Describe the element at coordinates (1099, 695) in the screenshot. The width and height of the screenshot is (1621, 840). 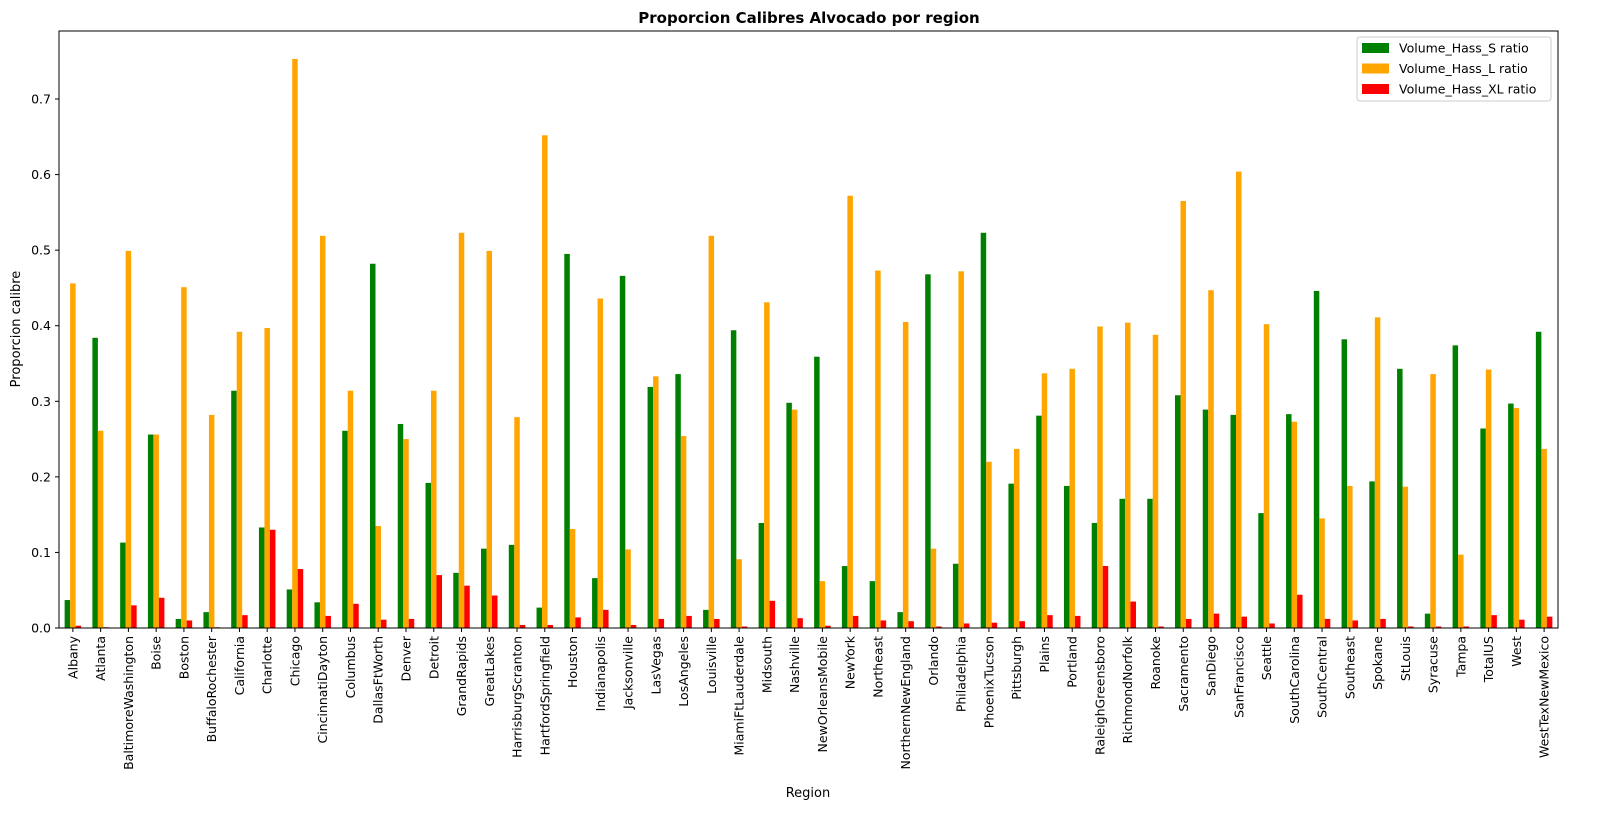
I see `x-tick-label: RaleighGreensboro` at that location.